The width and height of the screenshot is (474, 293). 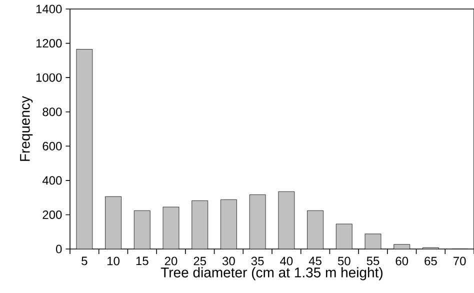 I want to click on x-axis-title: Tree diameter (cm at 1.35 m height), so click(x=271, y=273).